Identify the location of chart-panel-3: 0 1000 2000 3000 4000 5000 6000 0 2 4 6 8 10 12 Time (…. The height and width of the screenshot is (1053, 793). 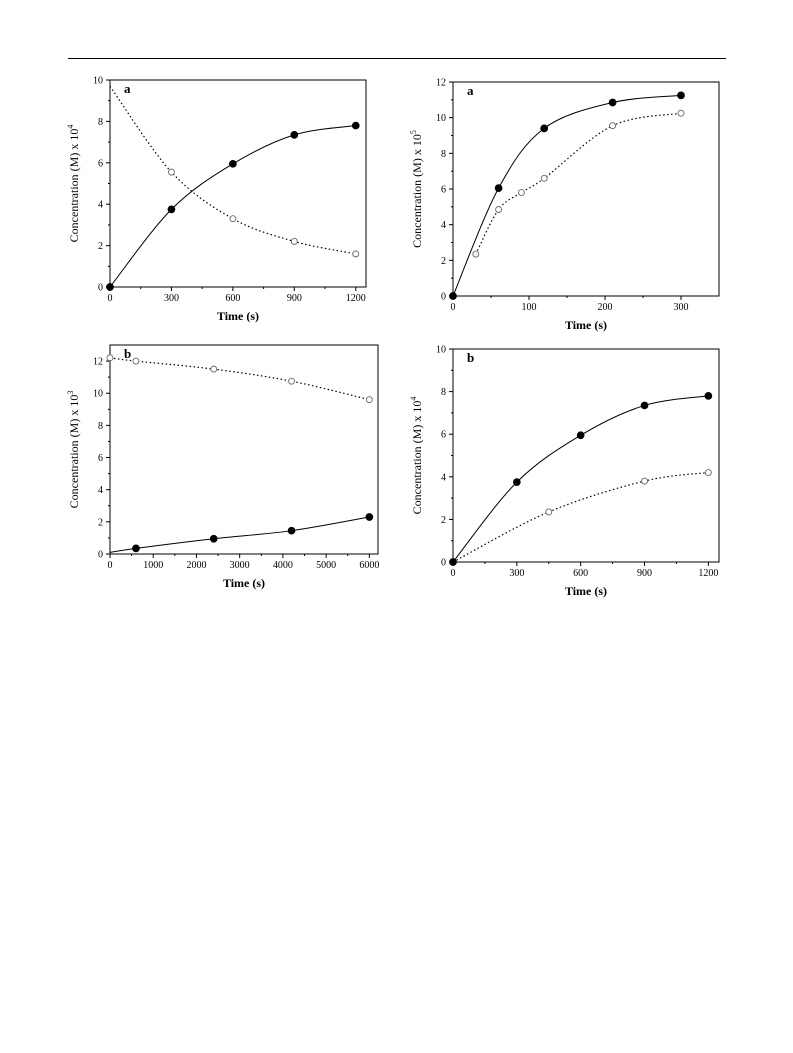
(222, 467).